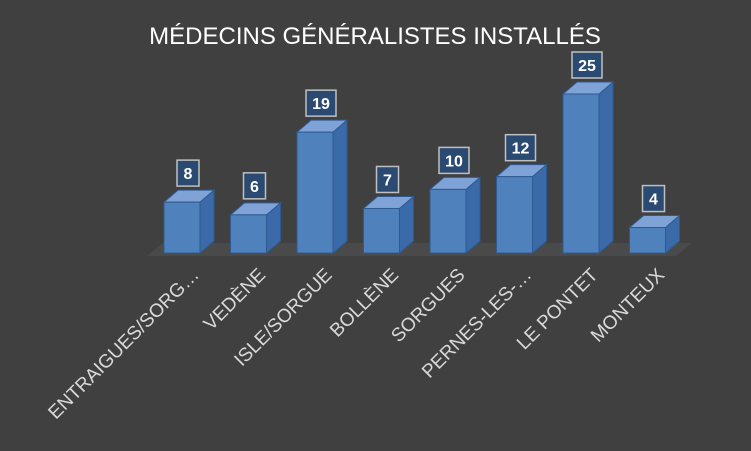 The height and width of the screenshot is (451, 751). I want to click on data-label-text: 12, so click(521, 149).